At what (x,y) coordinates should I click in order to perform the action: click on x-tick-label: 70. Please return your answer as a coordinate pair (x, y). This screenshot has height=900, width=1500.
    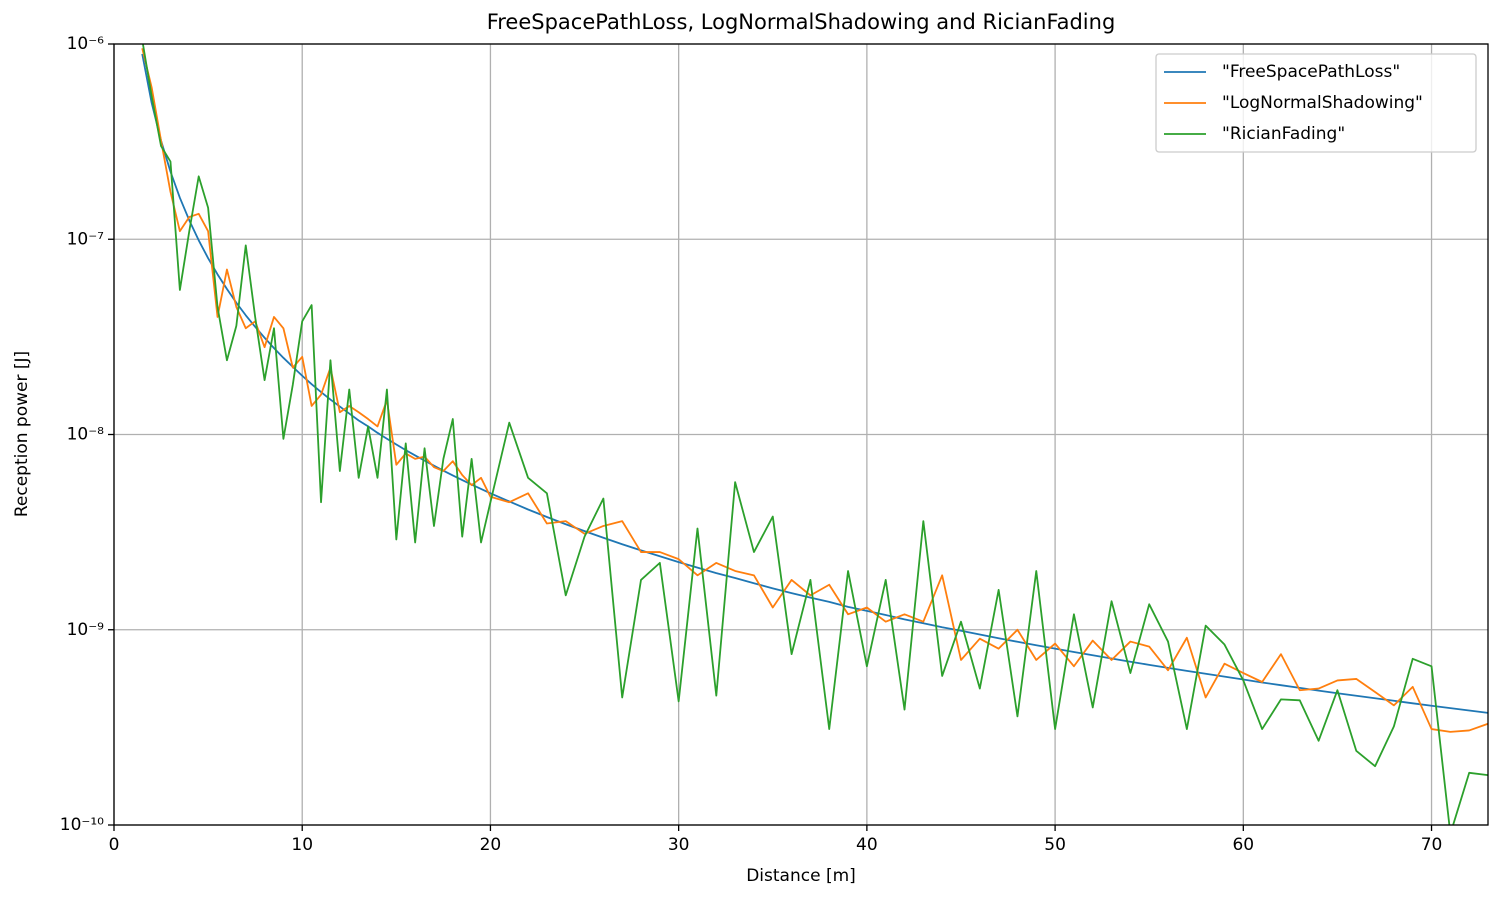
    Looking at the image, I should click on (1432, 845).